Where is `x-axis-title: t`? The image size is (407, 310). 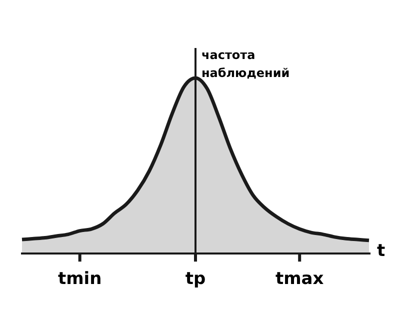
x-axis-title: t is located at coordinates (381, 251).